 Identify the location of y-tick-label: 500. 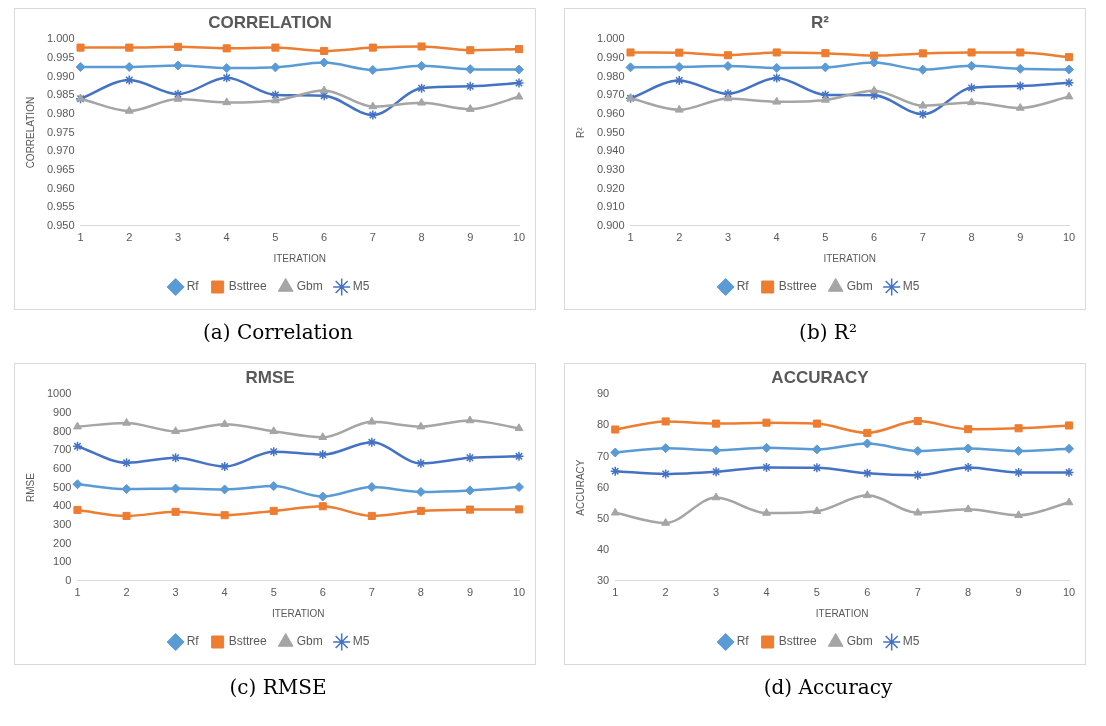
(62, 486).